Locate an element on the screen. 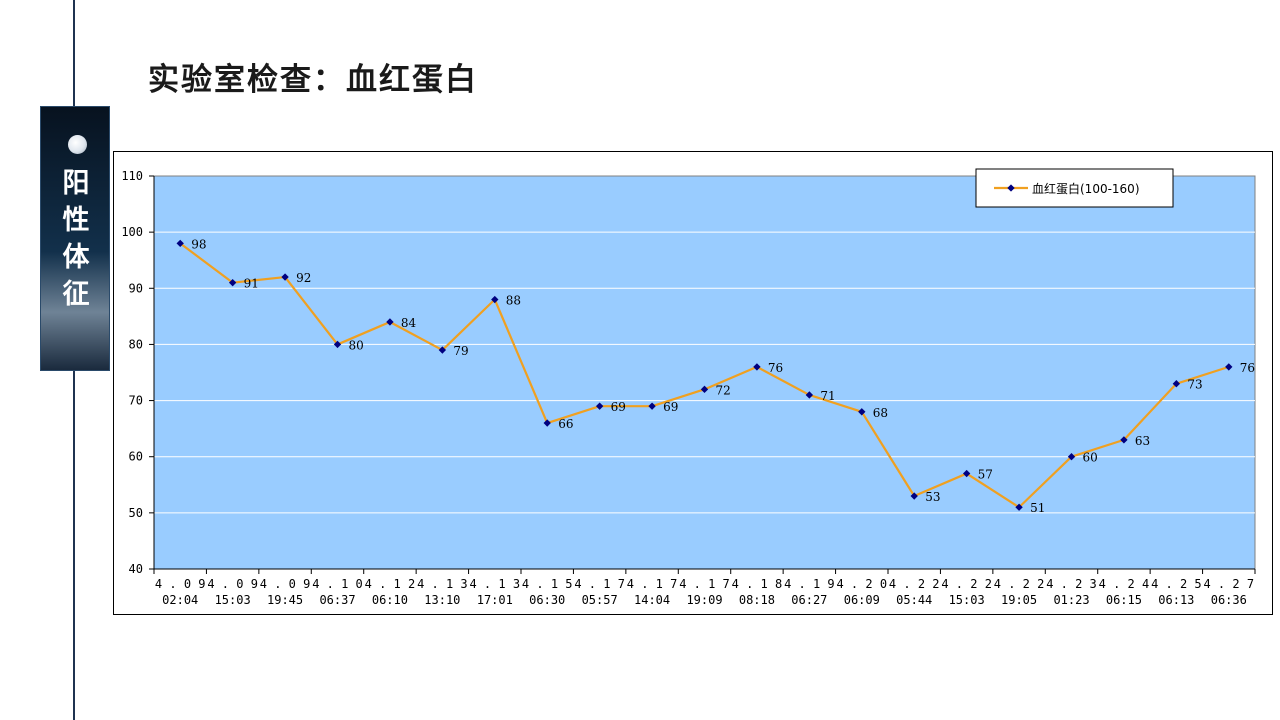  data-label: 66 is located at coordinates (565, 424).